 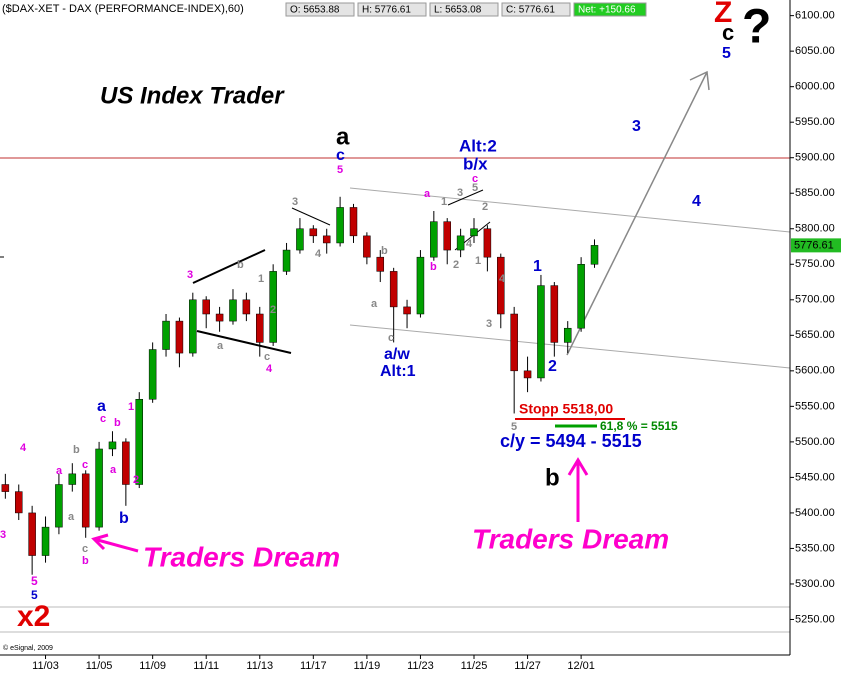 I want to click on y-tick-label: 5750.00, so click(x=815, y=264).